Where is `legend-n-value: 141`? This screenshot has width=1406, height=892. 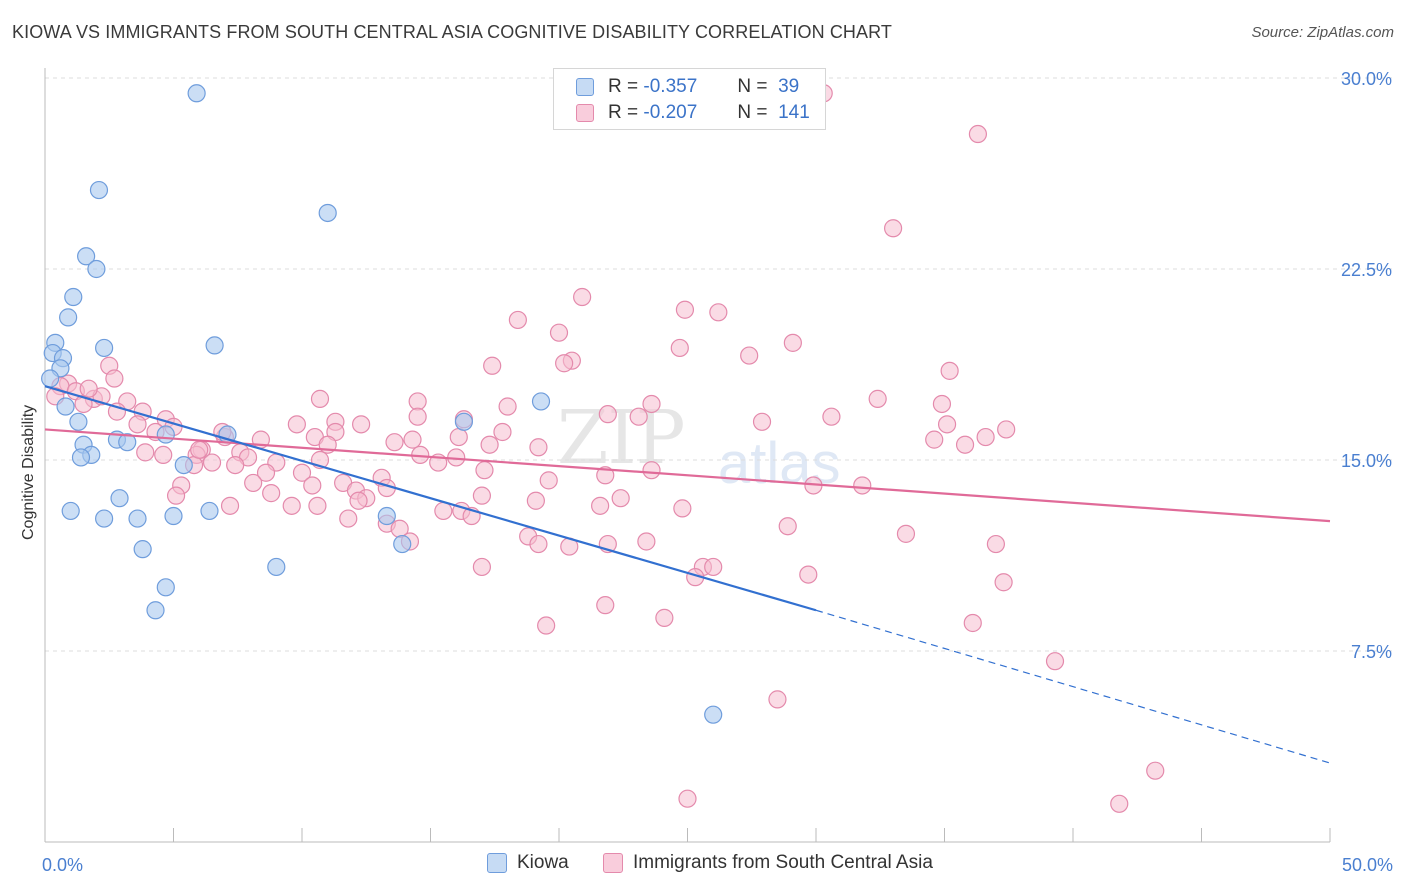 legend-n-value: 141 is located at coordinates (794, 112).